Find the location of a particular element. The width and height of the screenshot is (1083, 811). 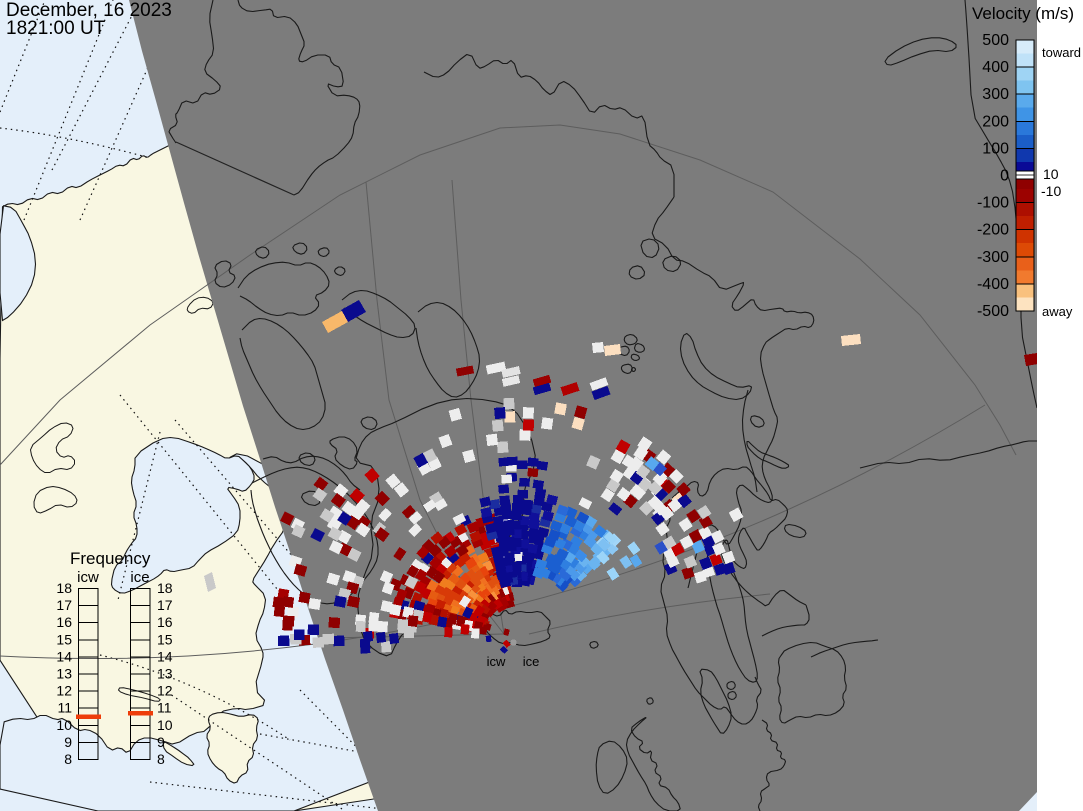

svg-text: -200 is located at coordinates (993, 230).